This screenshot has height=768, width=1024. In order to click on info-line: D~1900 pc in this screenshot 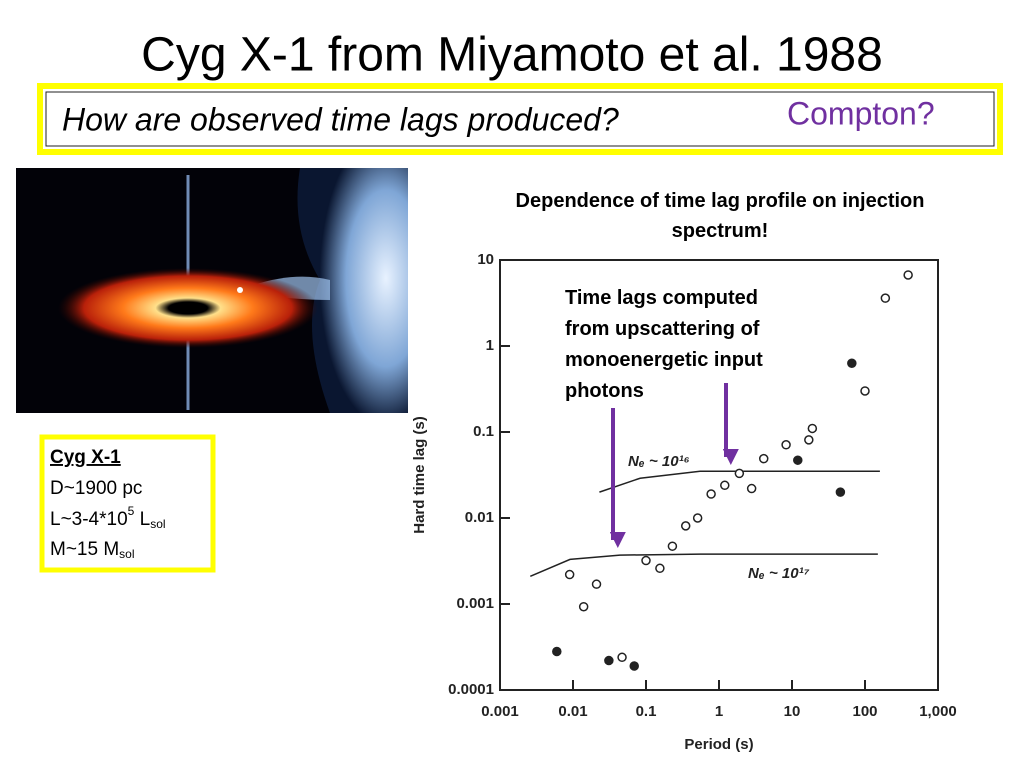, I will do `click(96, 488)`.